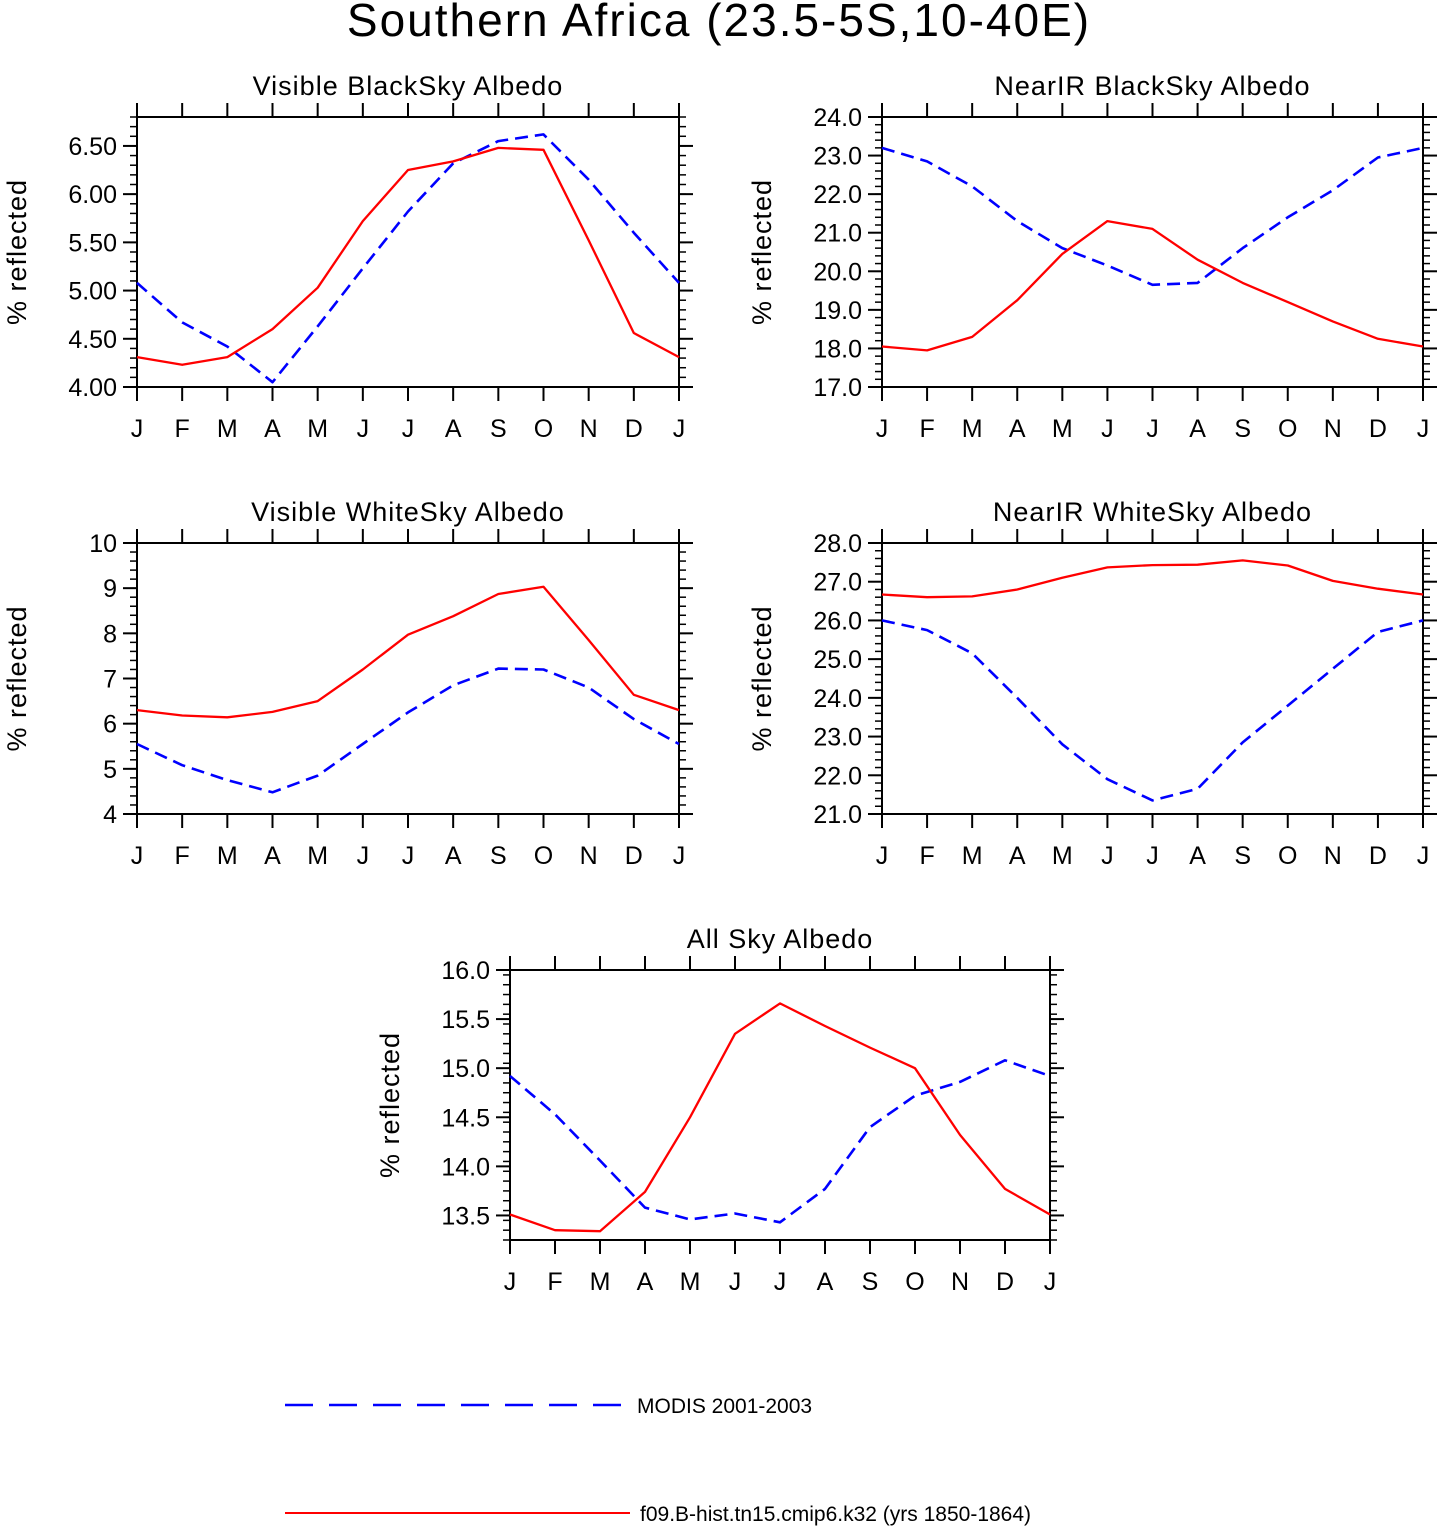 The width and height of the screenshot is (1439, 1527). I want to click on y-tick-label: 25.0, so click(837, 660).